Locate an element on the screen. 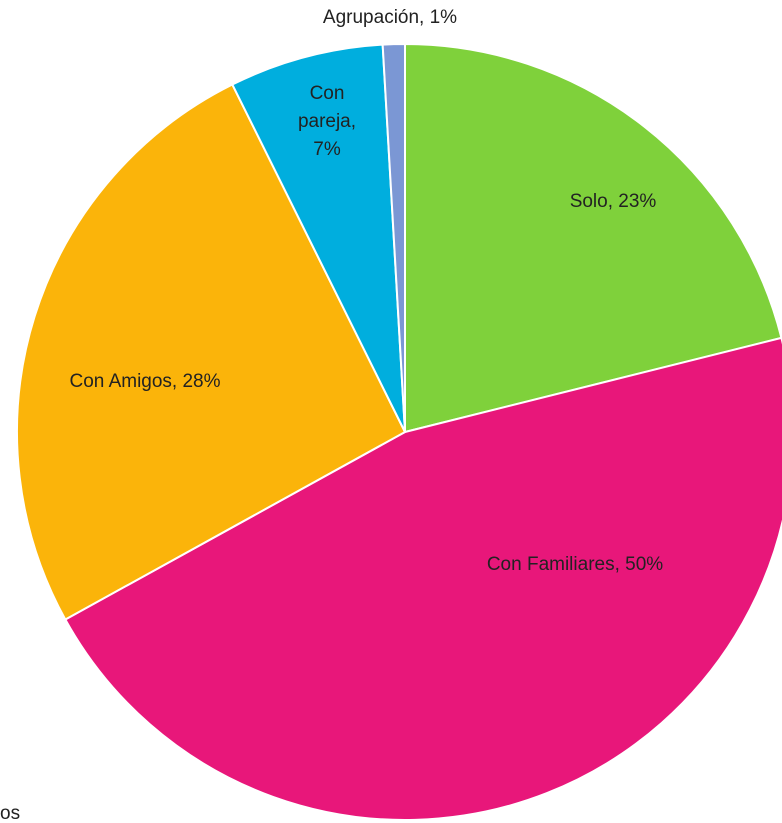  footer-text: os is located at coordinates (10, 813).